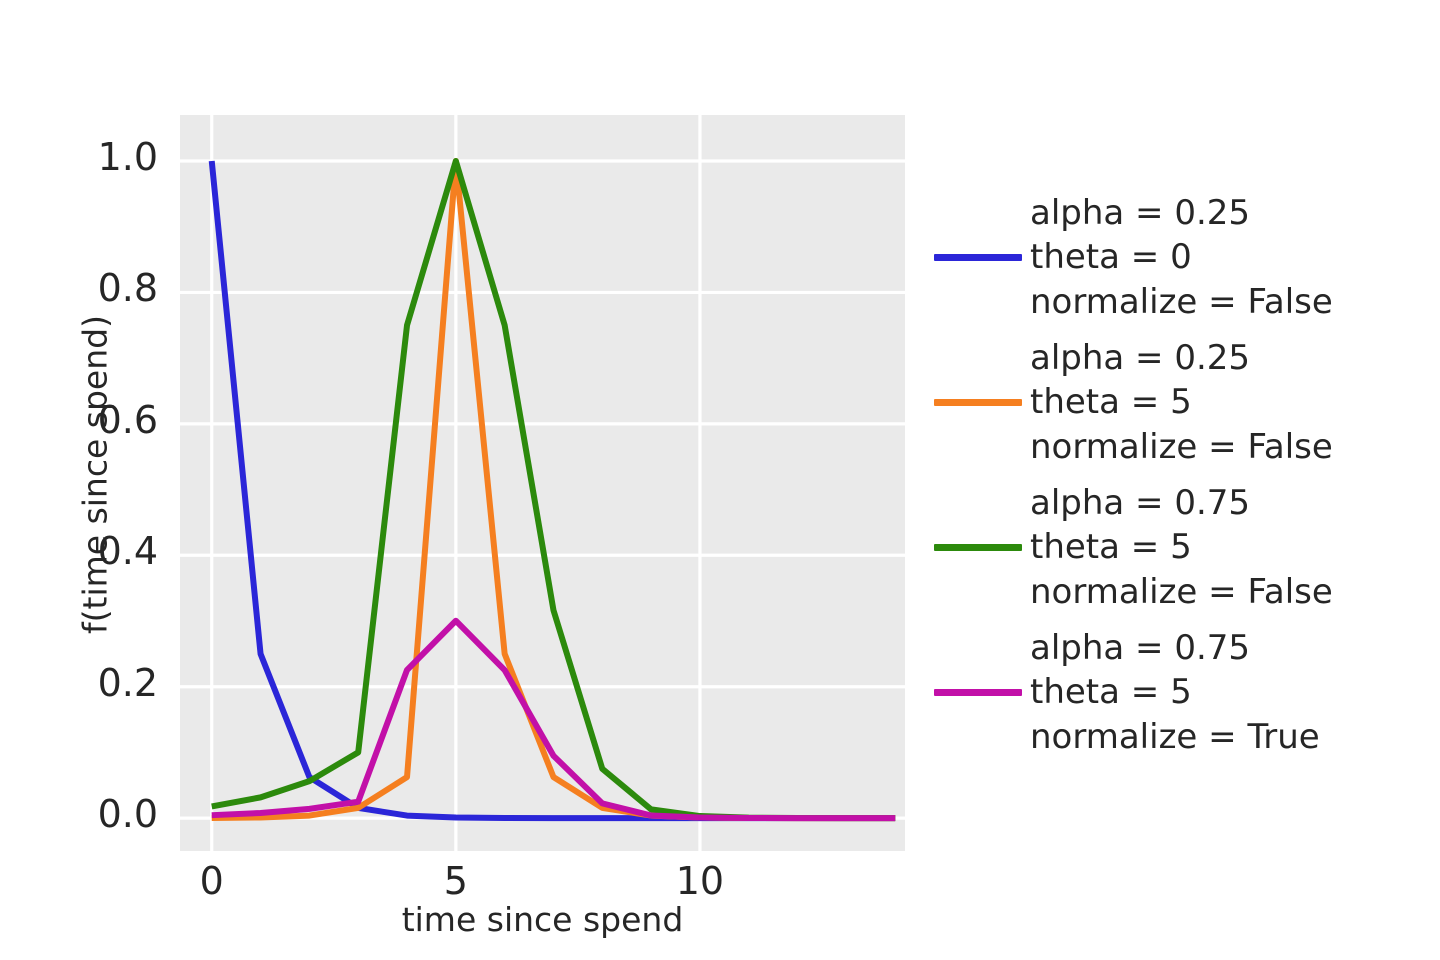 The height and width of the screenshot is (960, 1440). I want to click on legend-label: alpha = 0.75 theta = 5 normalize = False, so click(1181, 547).